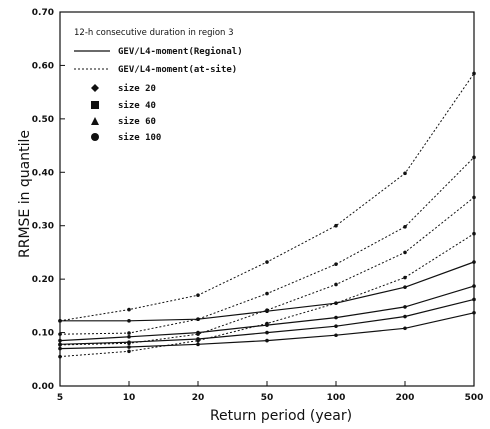 The image size is (490, 429). Describe the element at coordinates (270, 392) in the screenshot. I see `x-axis-ticks: 5 10 20 50 100 200 500` at that location.